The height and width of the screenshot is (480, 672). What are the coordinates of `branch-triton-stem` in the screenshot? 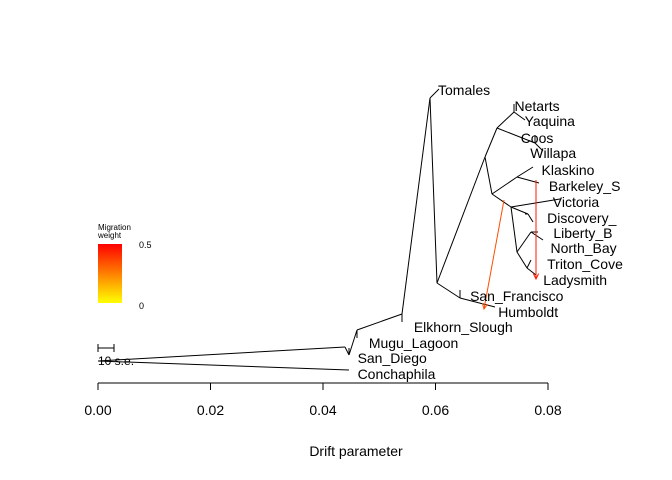 It's located at (522, 260).